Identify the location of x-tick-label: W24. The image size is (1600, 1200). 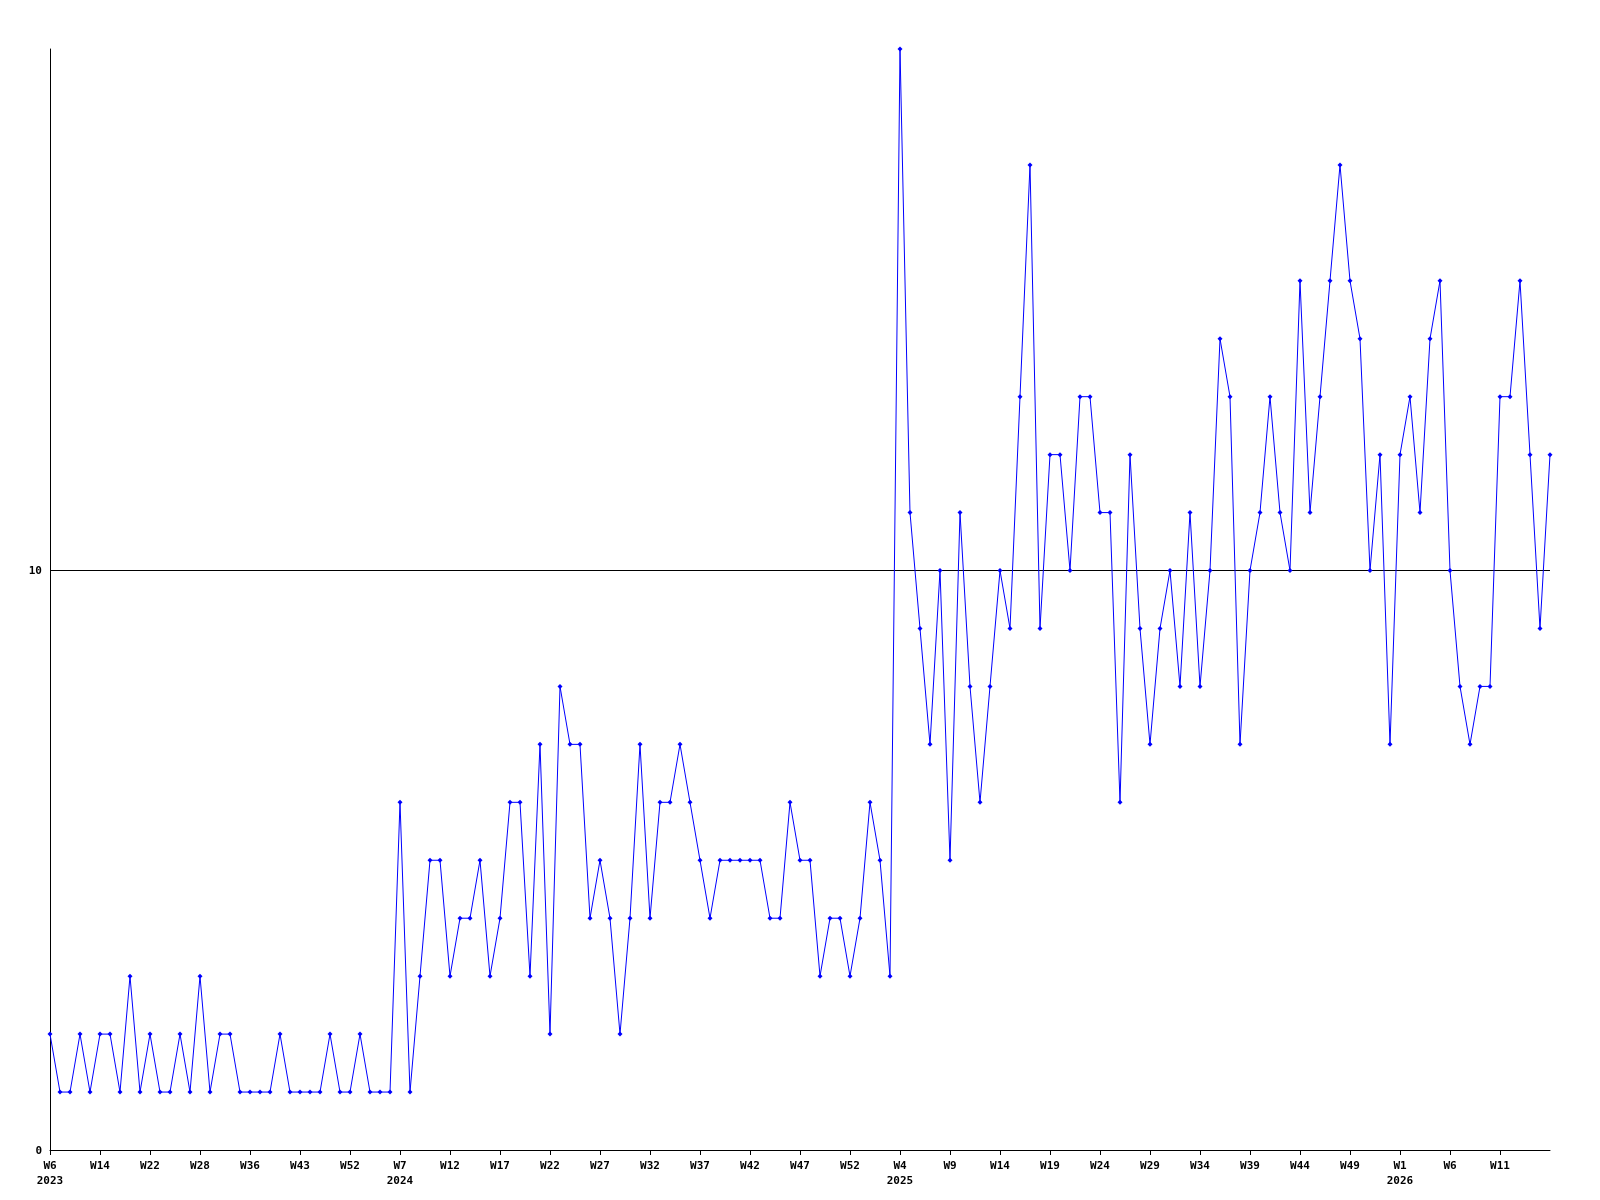
(1100, 1165).